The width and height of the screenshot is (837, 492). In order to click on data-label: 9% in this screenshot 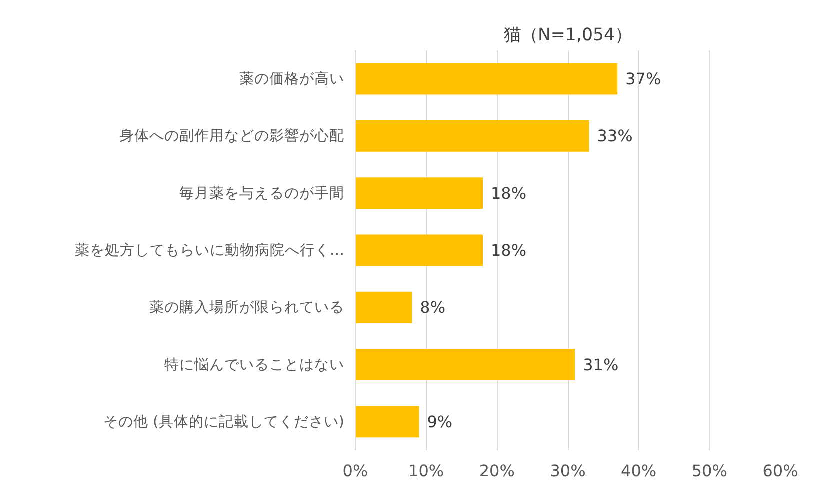, I will do `click(440, 422)`.